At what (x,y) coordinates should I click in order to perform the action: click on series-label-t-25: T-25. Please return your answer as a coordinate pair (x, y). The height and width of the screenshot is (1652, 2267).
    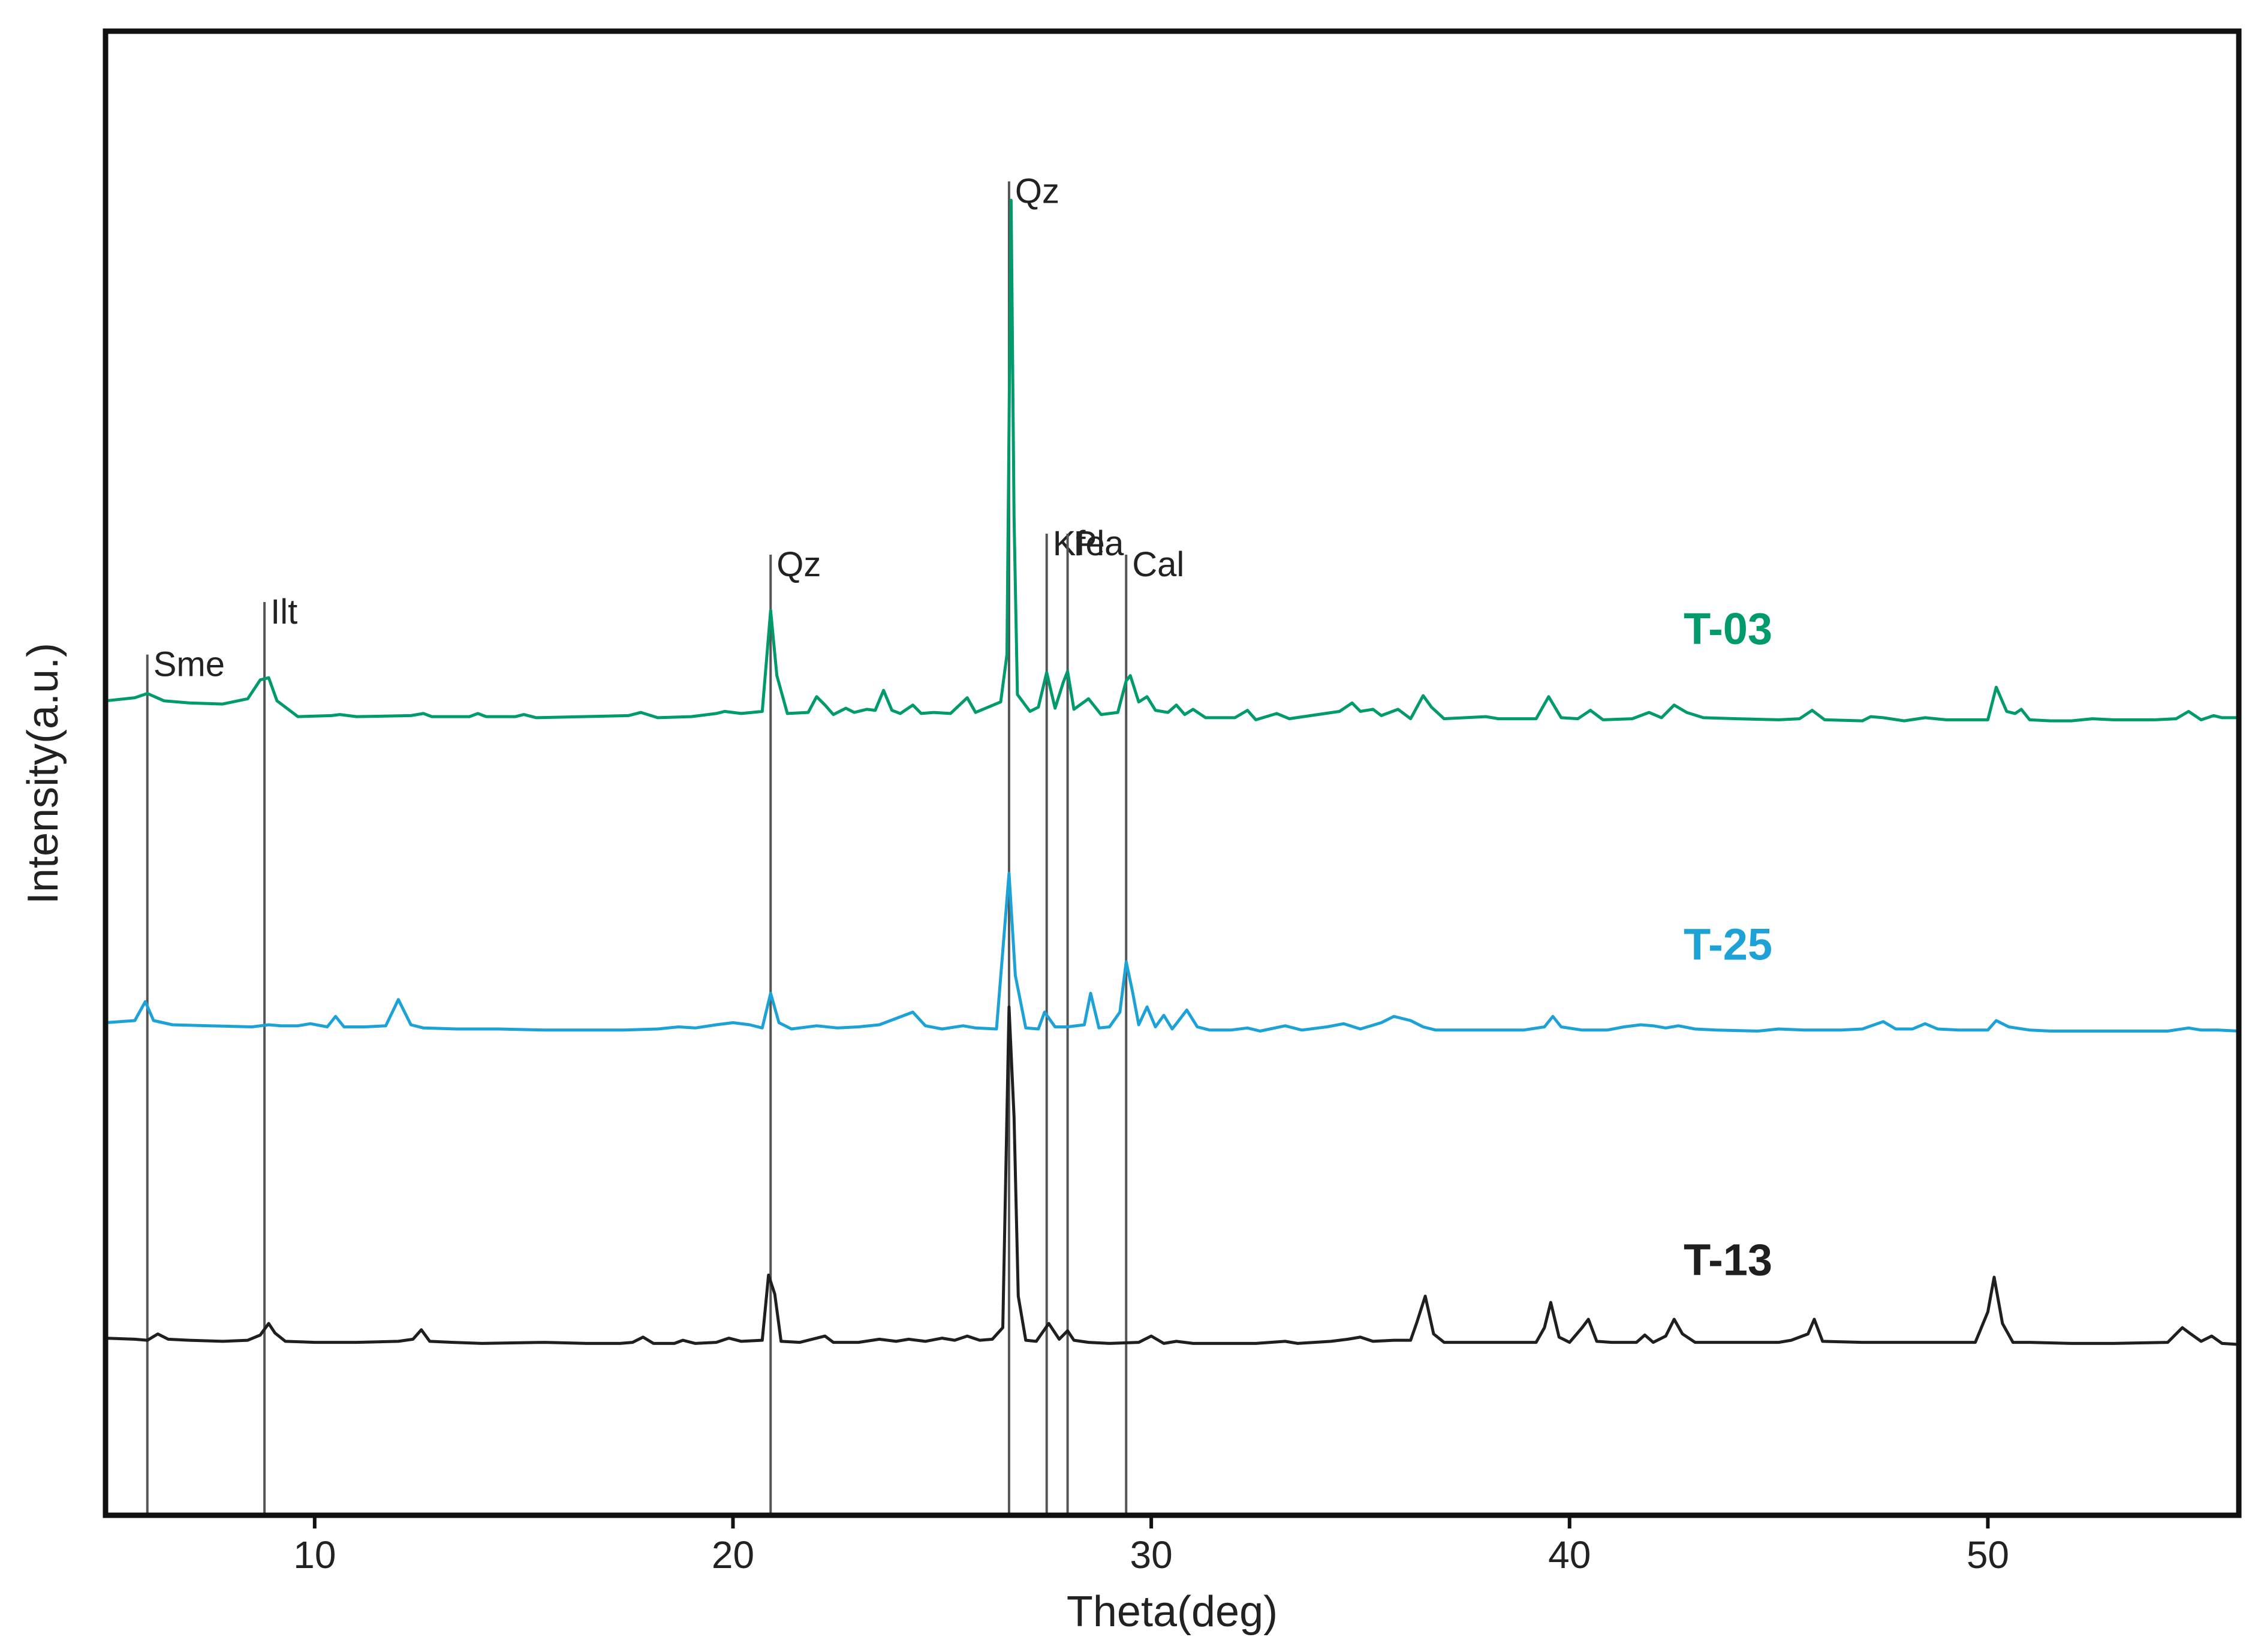
    Looking at the image, I should click on (1728, 944).